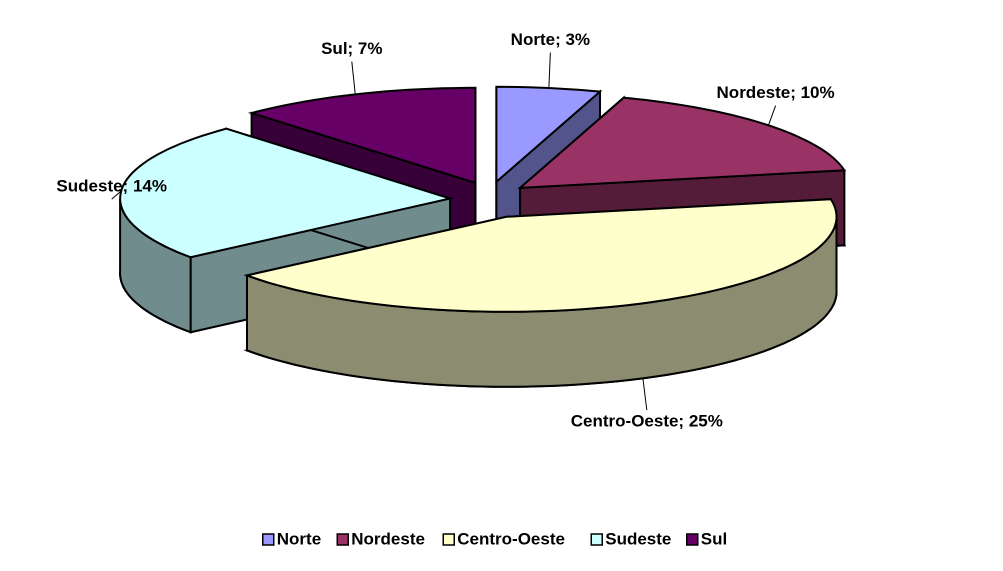 The height and width of the screenshot is (571, 1003). What do you see at coordinates (647, 421) in the screenshot?
I see `data-label: Centro-Oeste; 25%` at bounding box center [647, 421].